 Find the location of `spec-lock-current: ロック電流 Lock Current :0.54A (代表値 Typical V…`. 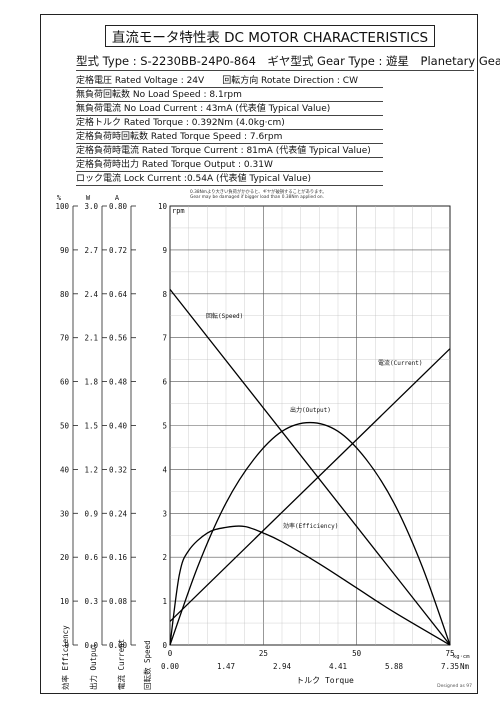

spec-lock-current: ロック電流 Lock Current :0.54A (代表値 Typical V… is located at coordinates (194, 179).